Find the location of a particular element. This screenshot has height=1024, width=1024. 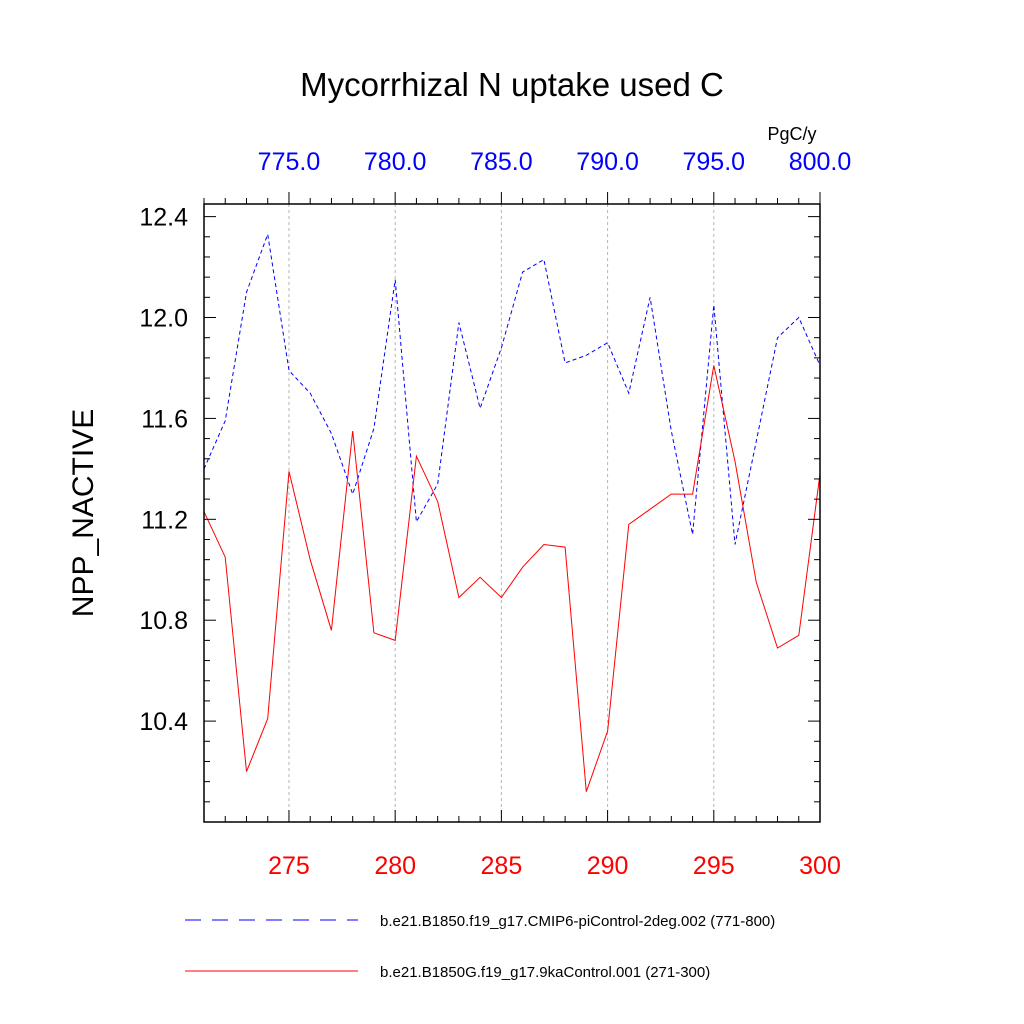

y-tick-label: 10.8 is located at coordinates (163, 621).